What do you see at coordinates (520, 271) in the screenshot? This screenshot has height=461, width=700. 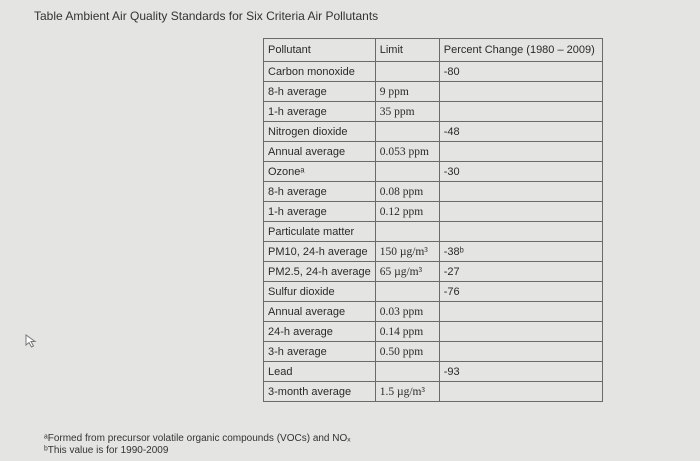 I see `cell-change: -27` at bounding box center [520, 271].